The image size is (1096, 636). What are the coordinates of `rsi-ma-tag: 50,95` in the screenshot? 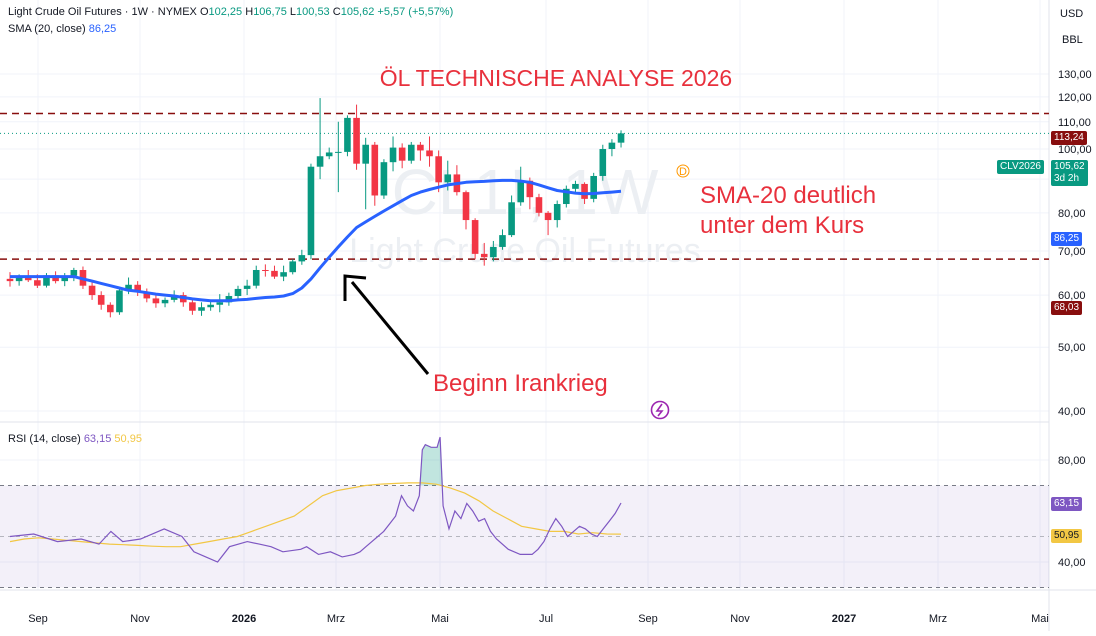 It's located at (1067, 536).